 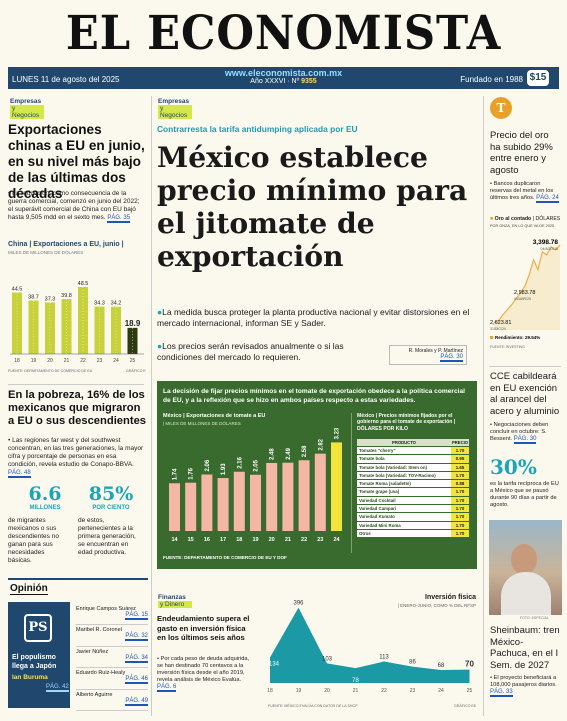 I want to click on stat-migrants: 6.6 MILLONES, so click(x=45, y=497).